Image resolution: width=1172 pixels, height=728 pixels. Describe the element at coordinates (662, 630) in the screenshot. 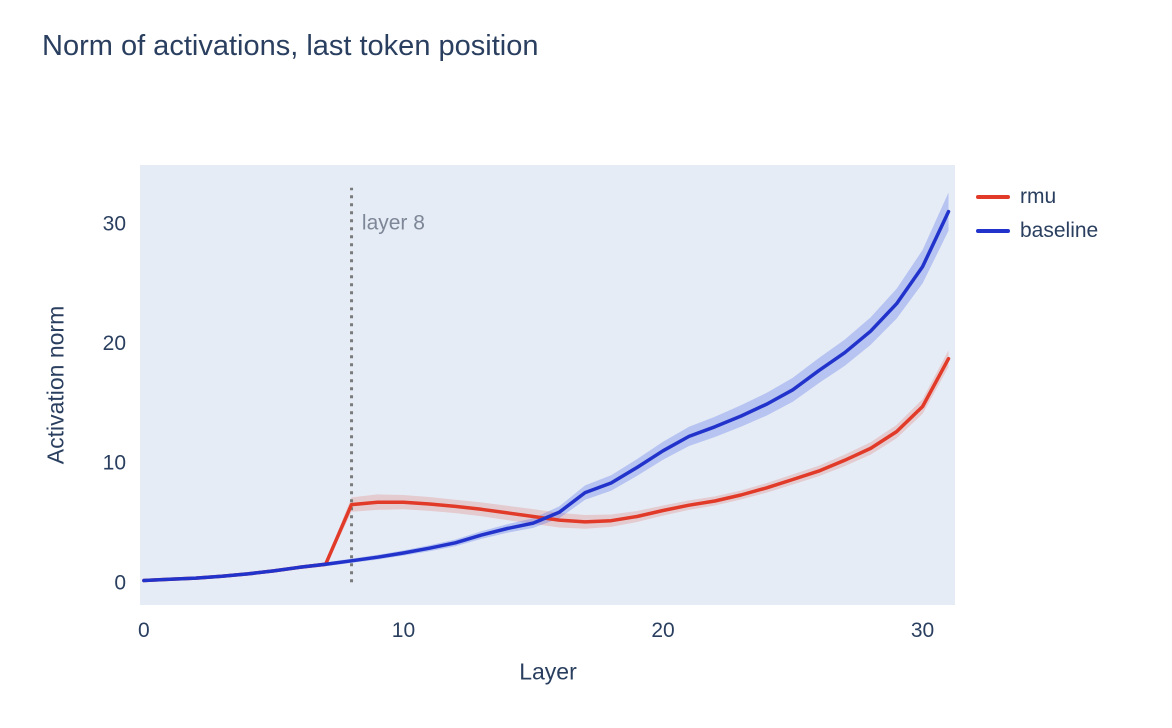

I see `x-tick-label: 20` at that location.